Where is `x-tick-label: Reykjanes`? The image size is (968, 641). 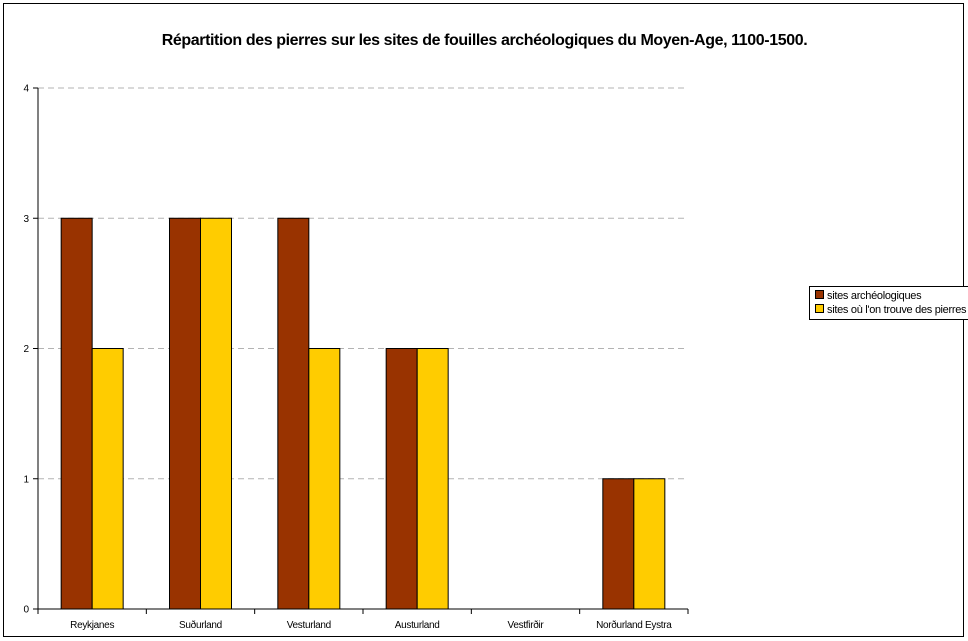 x-tick-label: Reykjanes is located at coordinates (92, 625).